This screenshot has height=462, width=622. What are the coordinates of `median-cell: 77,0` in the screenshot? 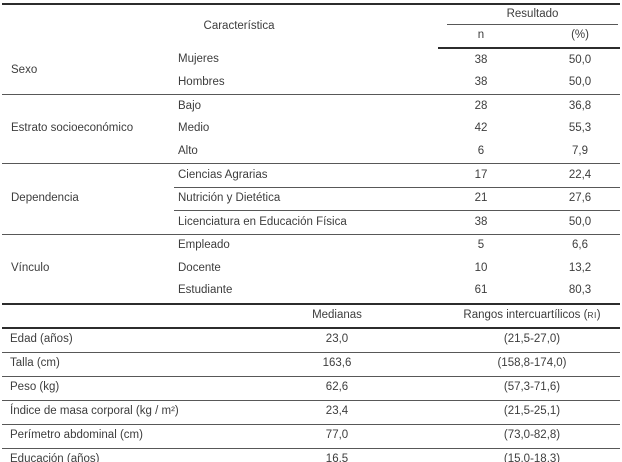 It's located at (337, 436).